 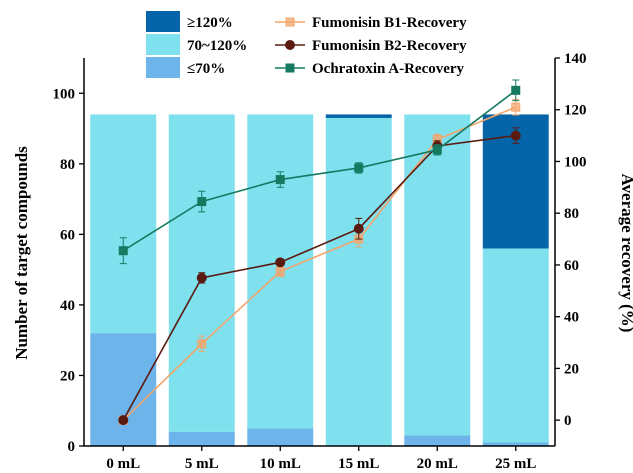 I want to click on y-tick-label: 0, so click(x=72, y=447).